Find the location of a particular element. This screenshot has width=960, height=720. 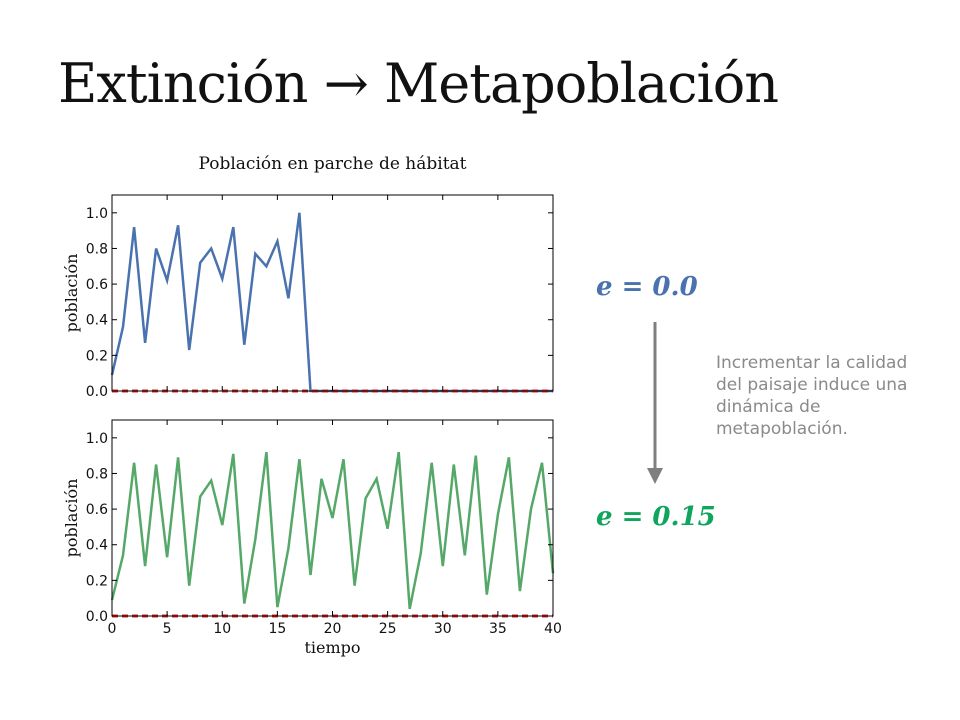

x-tick-label: 25 is located at coordinates (388, 629).